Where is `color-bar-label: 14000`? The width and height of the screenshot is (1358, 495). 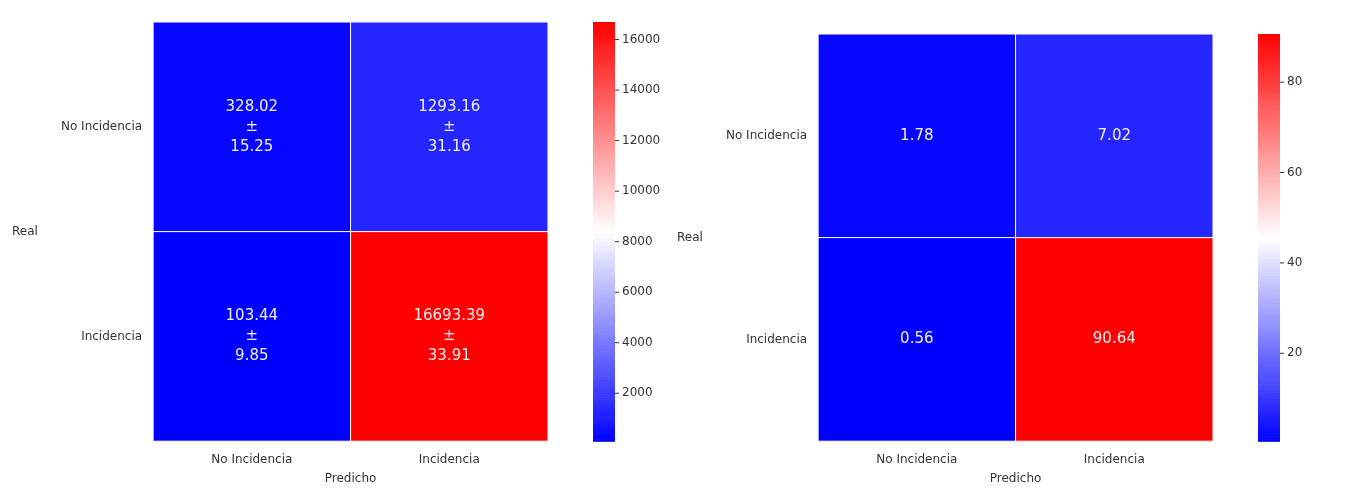 color-bar-label: 14000 is located at coordinates (641, 89).